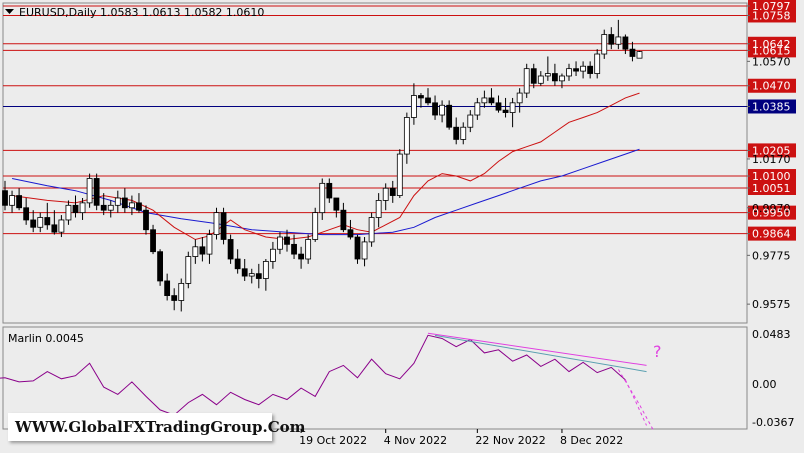 The height and width of the screenshot is (453, 804). I want to click on divergence-trendline, so click(540, 353).